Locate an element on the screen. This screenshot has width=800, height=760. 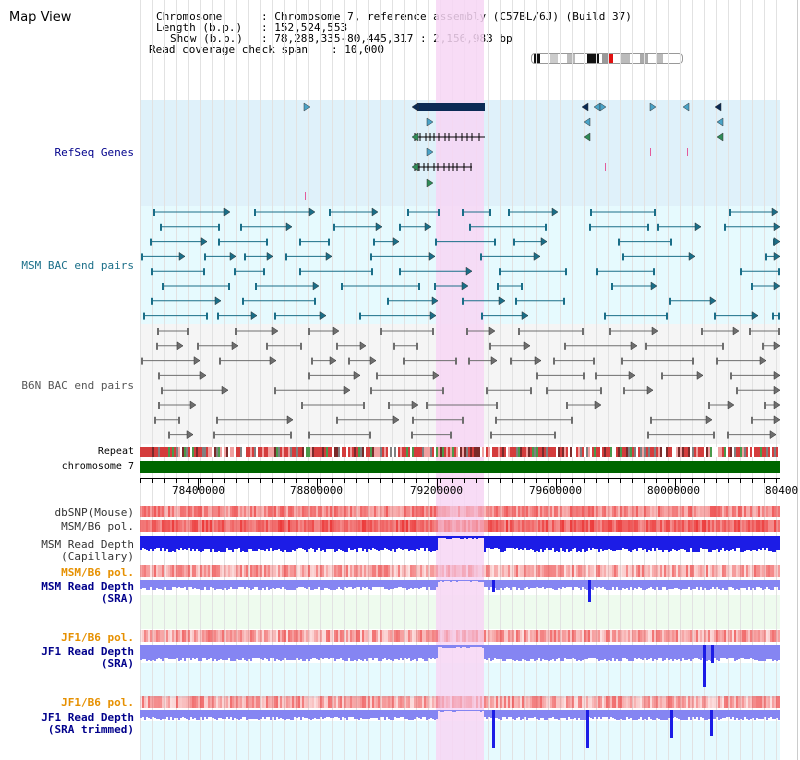
gene-arrow is located at coordinates (585, 107).